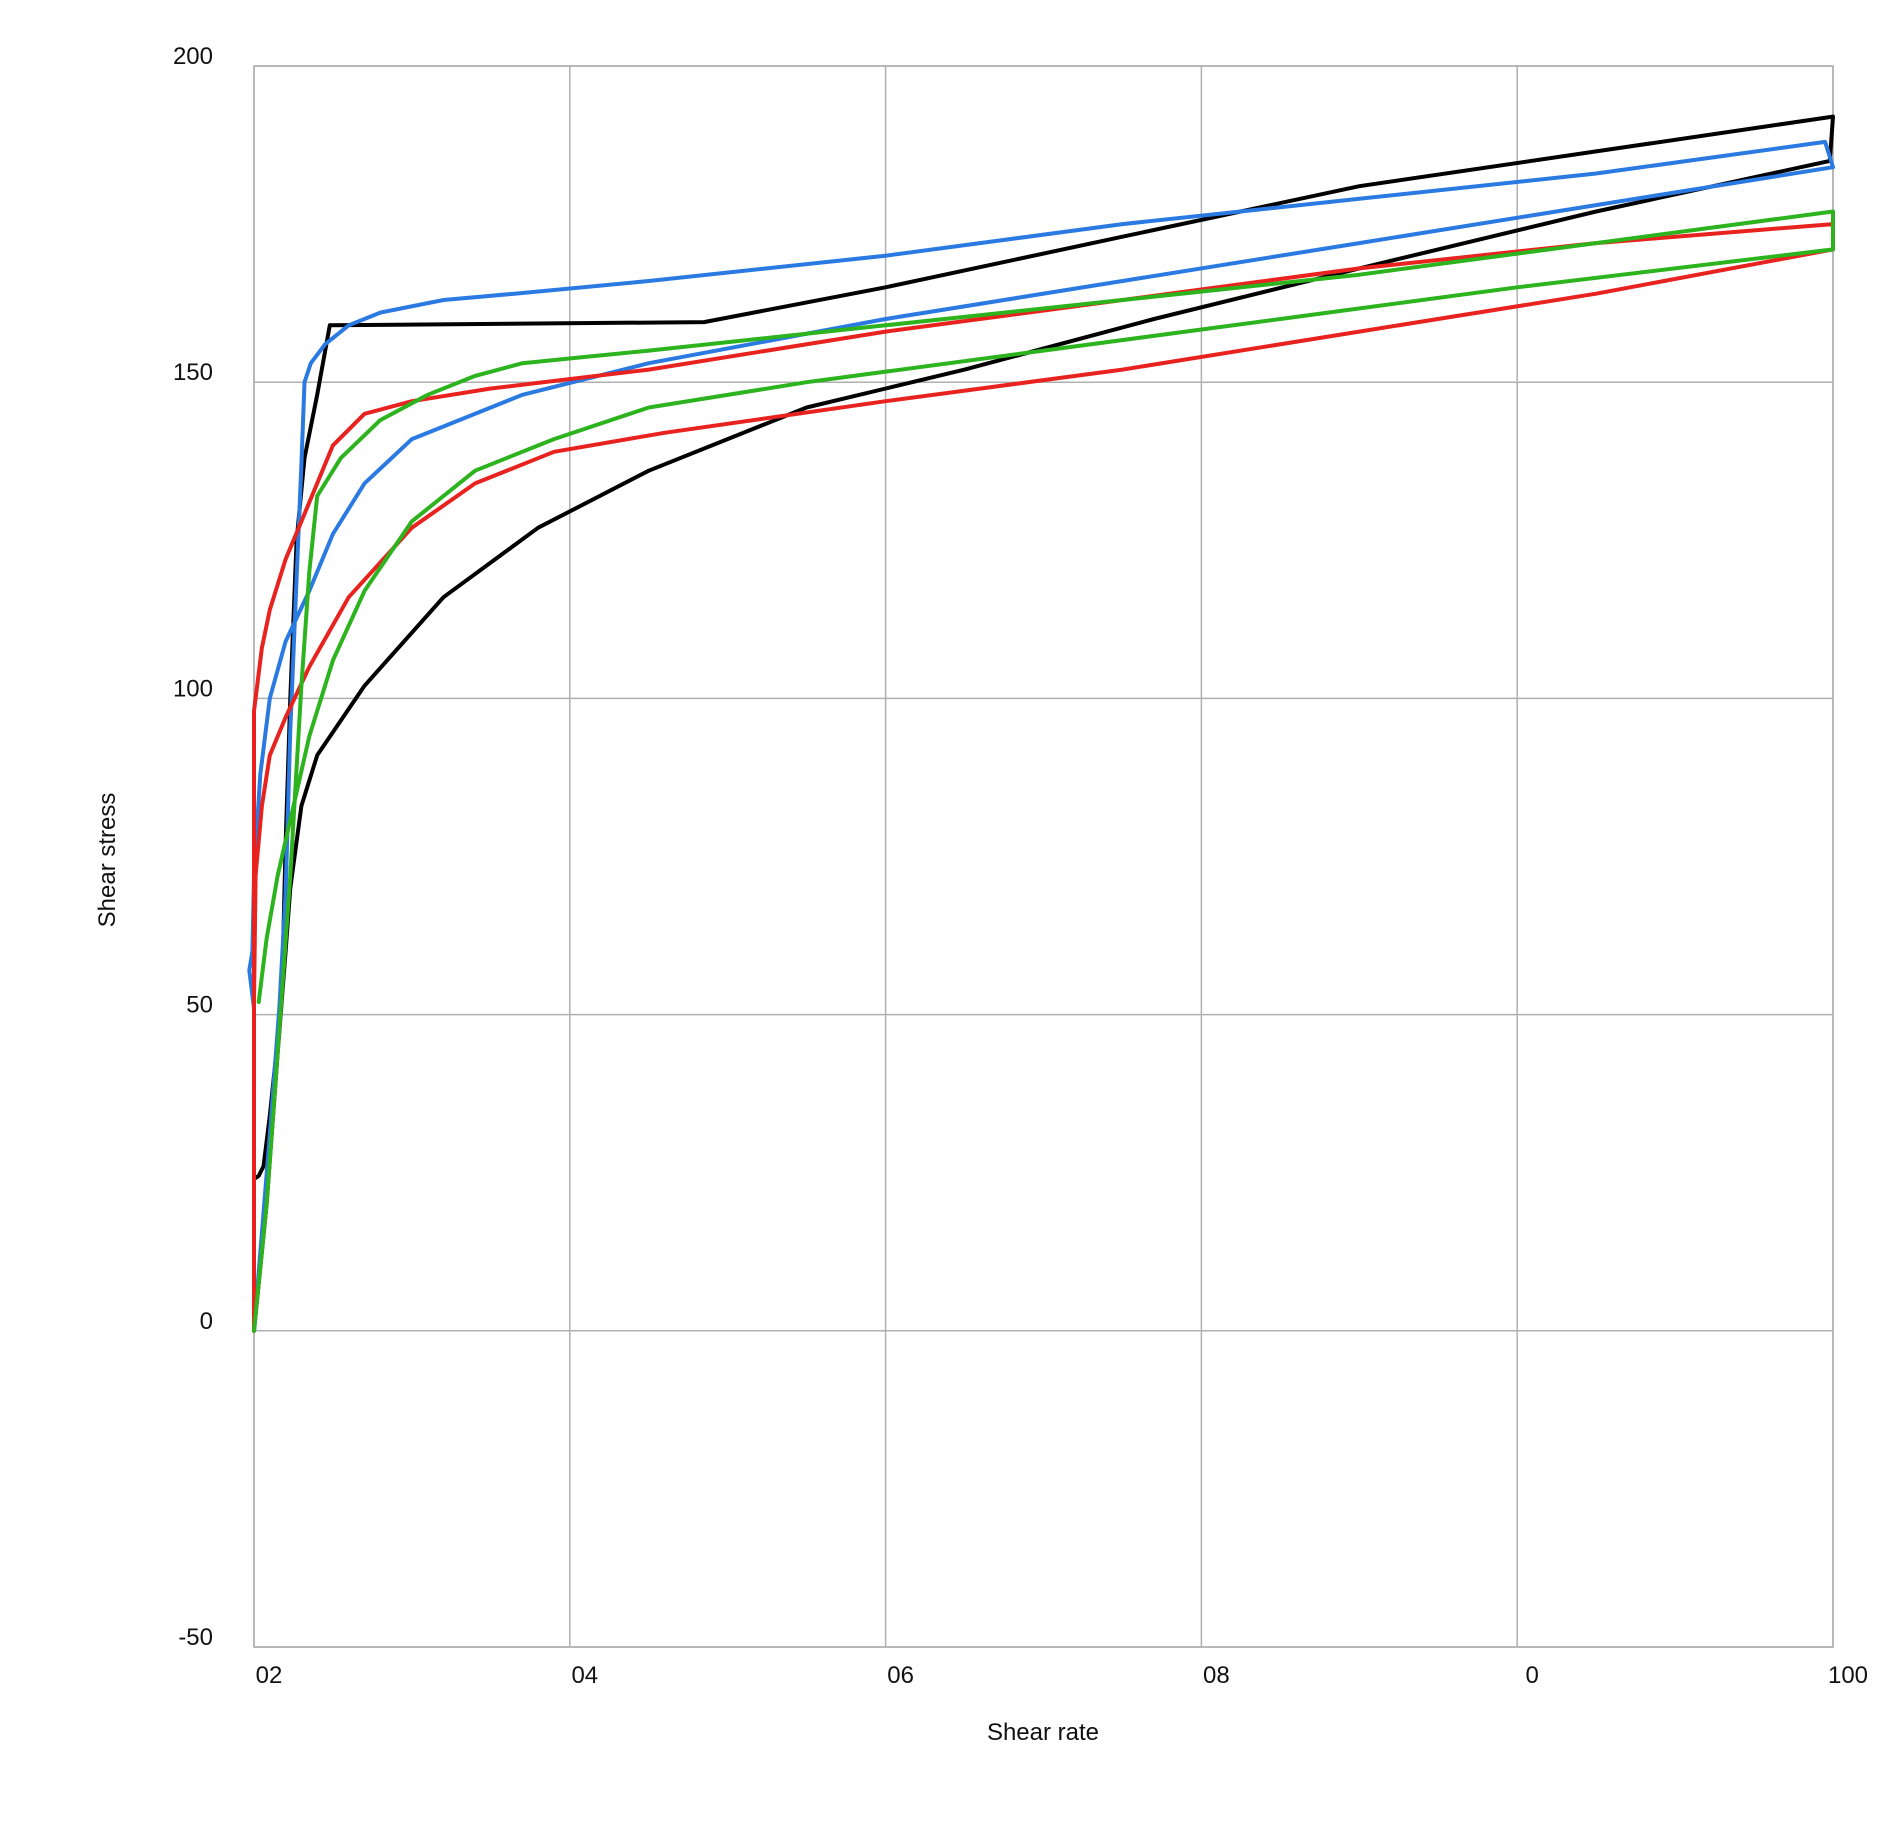 This screenshot has height=1823, width=1893. I want to click on x-tick-label: 0, so click(1532, 1675).